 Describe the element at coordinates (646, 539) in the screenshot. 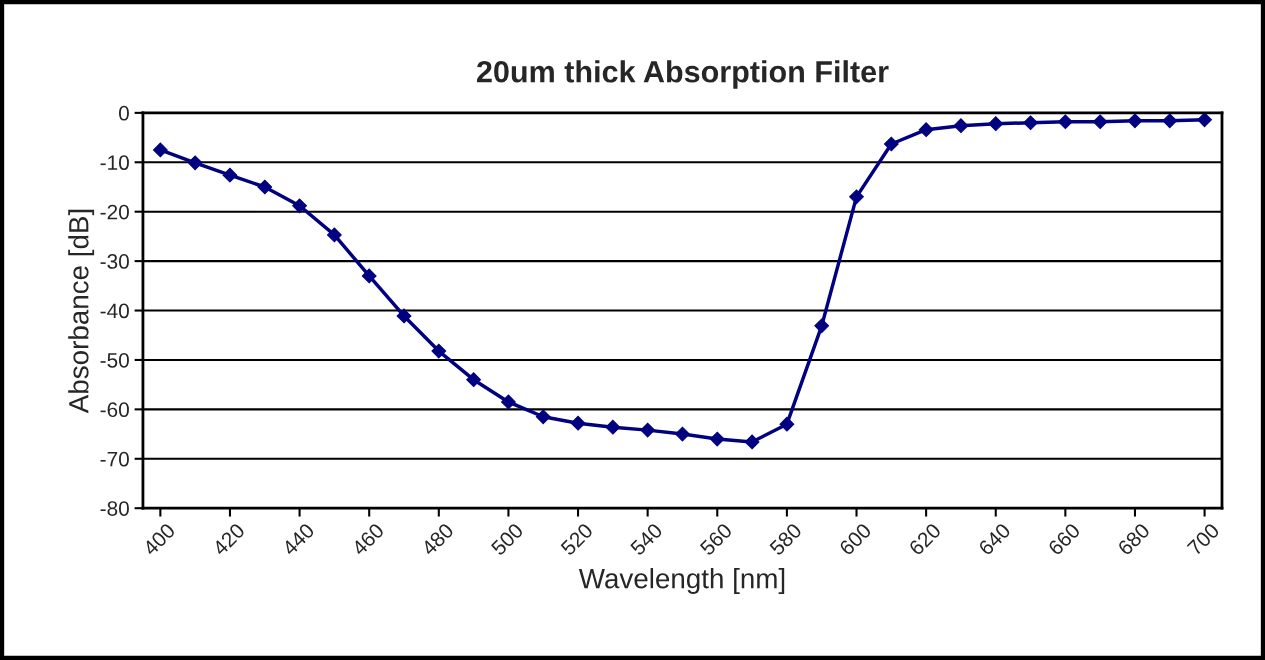

I see `x-tick-label: 540` at that location.